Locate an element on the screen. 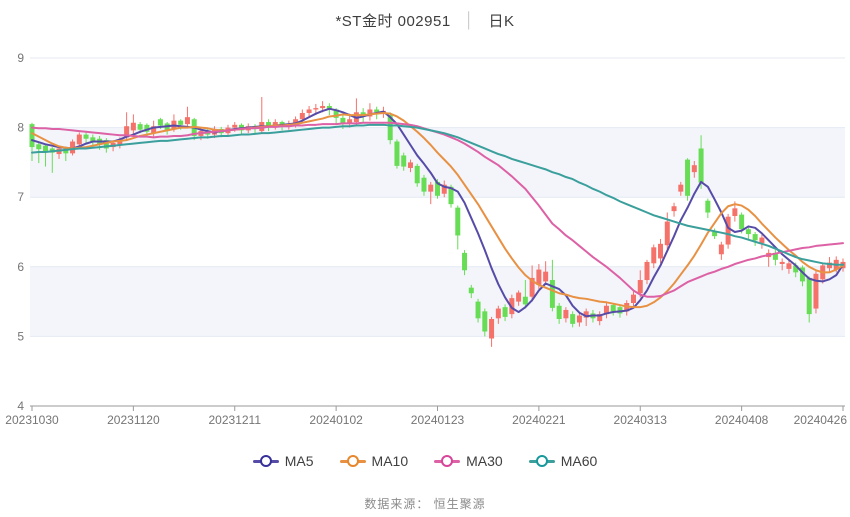  legend-label: MA10 is located at coordinates (390, 461).